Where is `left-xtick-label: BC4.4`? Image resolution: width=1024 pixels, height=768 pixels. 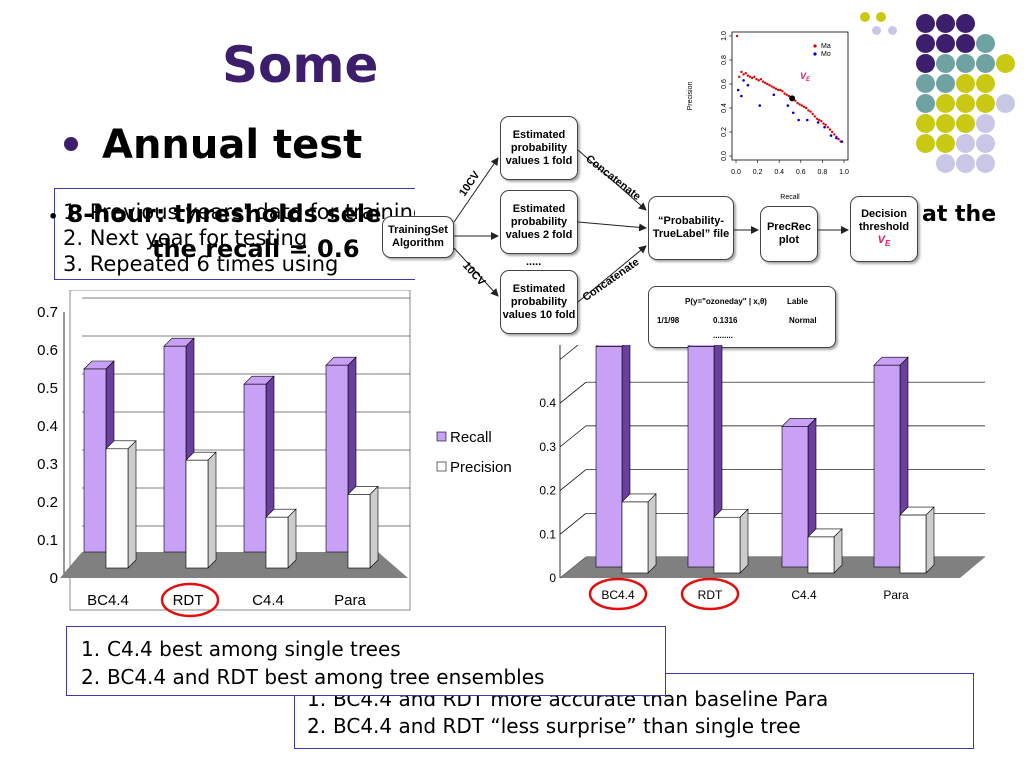
left-xtick-label: BC4.4 is located at coordinates (108, 600).